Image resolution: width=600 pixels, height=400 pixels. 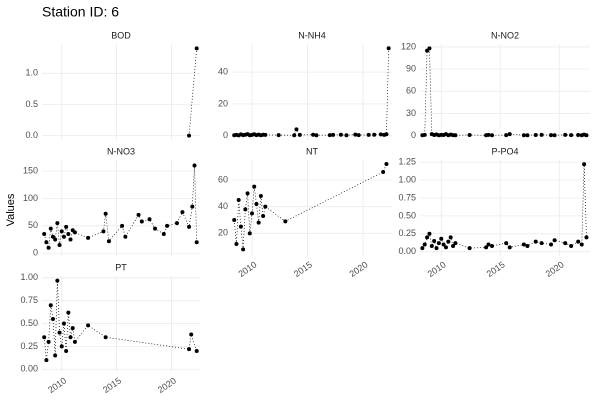 I want to click on y-tick-label: 150, so click(x=30, y=170).